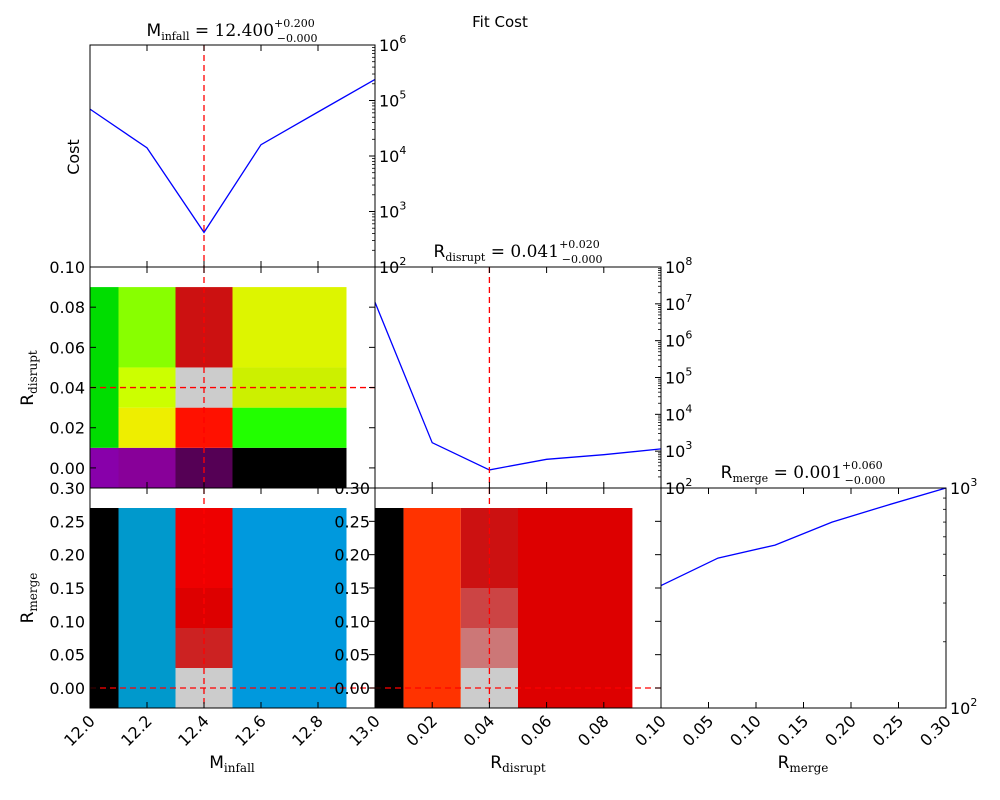 The width and height of the screenshot is (1000, 800). What do you see at coordinates (803, 473) in the screenshot?
I see `panel-title-r-merge: Rmerge = 0.001+0.060 −0.000` at bounding box center [803, 473].